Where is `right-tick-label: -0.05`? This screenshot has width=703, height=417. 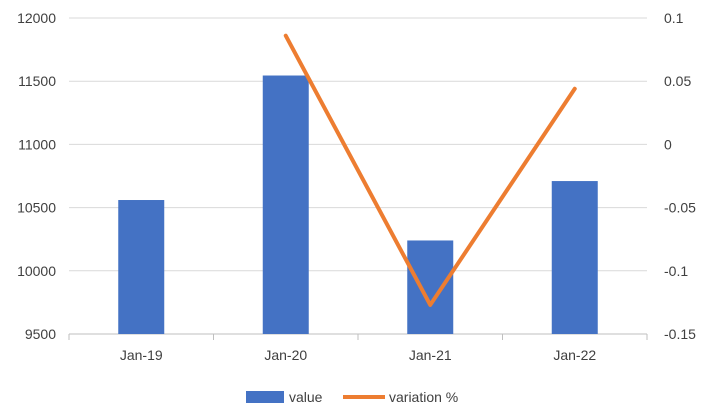 right-tick-label: -0.05 is located at coordinates (680, 208).